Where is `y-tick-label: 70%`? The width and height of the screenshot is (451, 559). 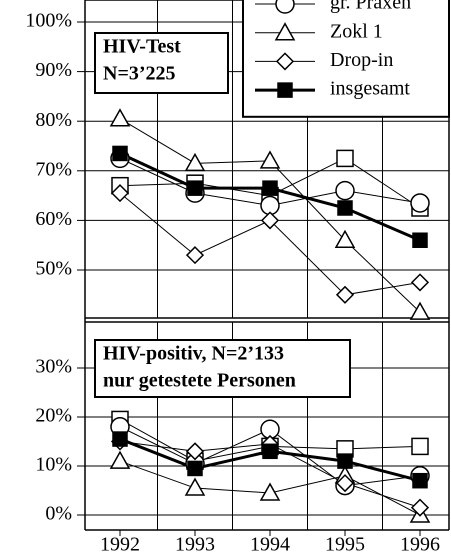 y-tick-label: 70% is located at coordinates (53, 169).